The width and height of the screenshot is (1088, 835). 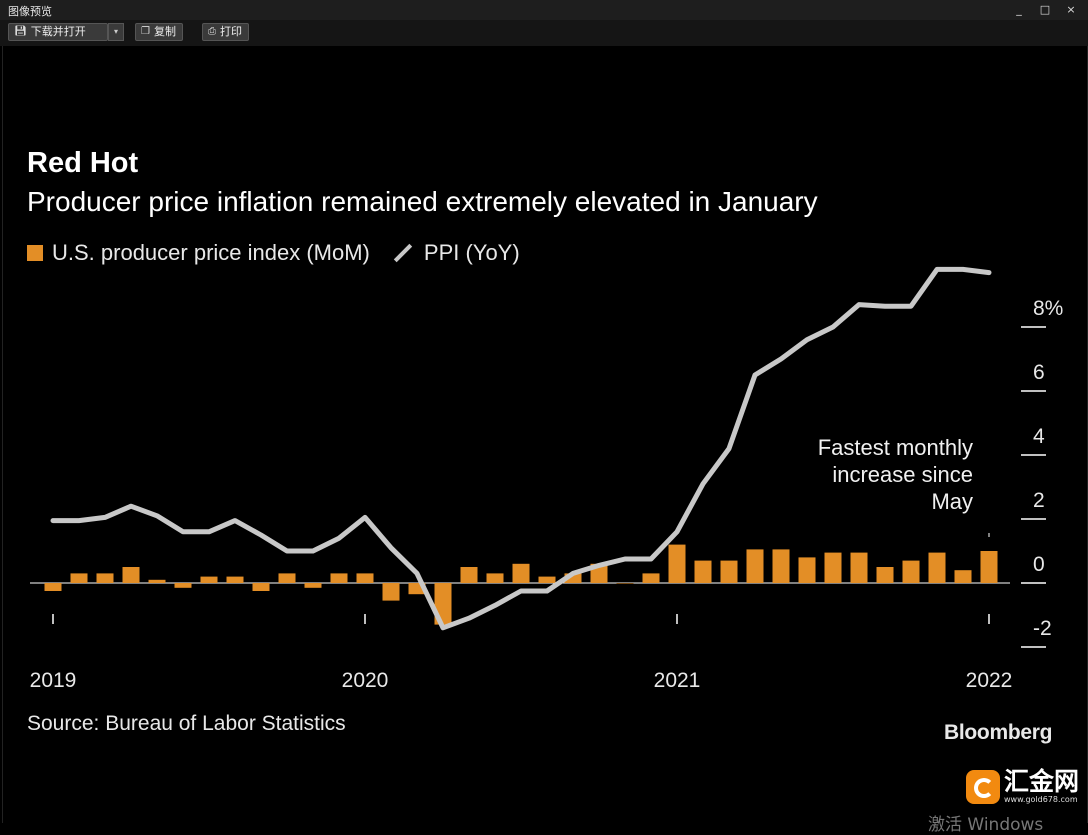 I want to click on download-open-label: 下载并打开, so click(x=58, y=31).